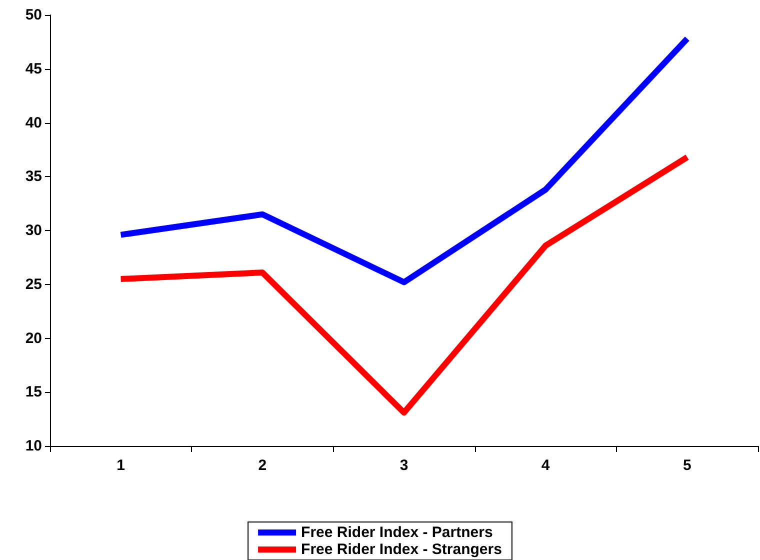 Image resolution: width=760 pixels, height=560 pixels. Describe the element at coordinates (33, 284) in the screenshot. I see `y-tick-label: 25` at that location.